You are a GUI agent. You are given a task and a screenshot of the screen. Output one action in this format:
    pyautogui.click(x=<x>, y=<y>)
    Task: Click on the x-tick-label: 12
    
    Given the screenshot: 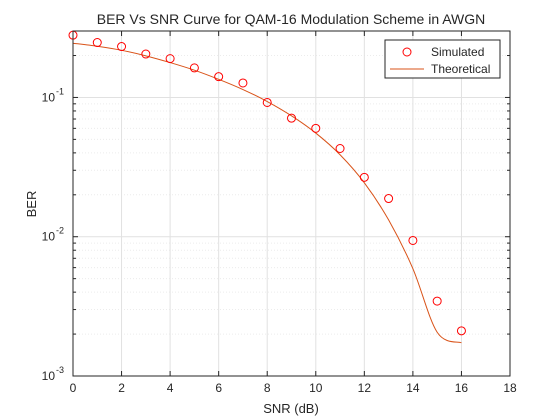 What is the action you would take?
    pyautogui.click(x=365, y=388)
    